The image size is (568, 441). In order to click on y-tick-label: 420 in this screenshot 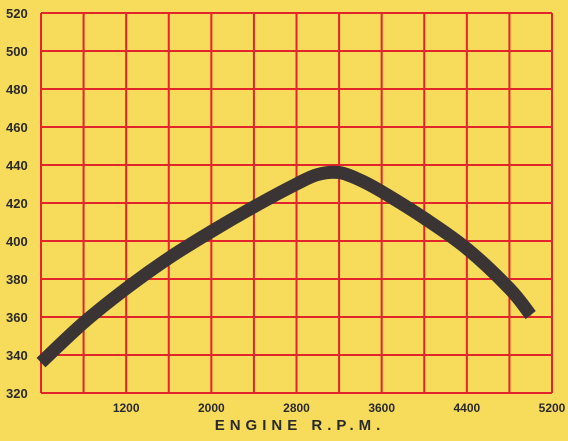, I will do `click(17, 203)`.